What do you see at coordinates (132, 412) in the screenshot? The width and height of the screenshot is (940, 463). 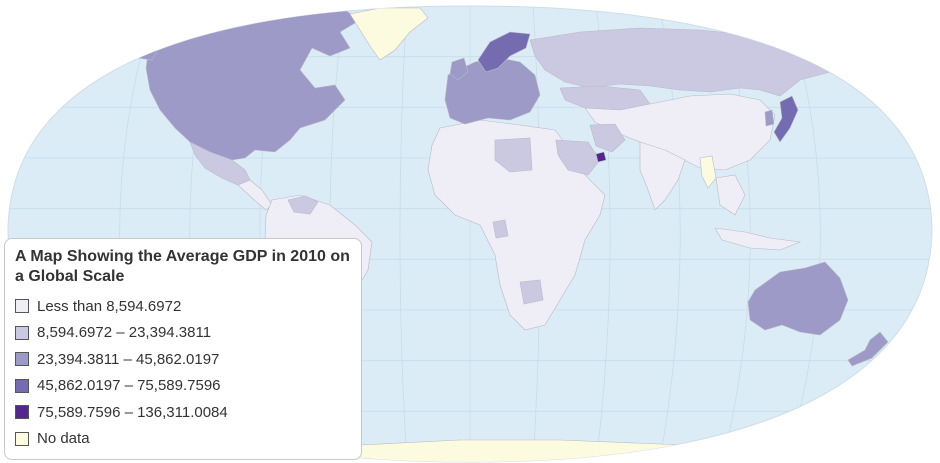 I see `legend-label: 75,589.7596 – 136,311.0084` at bounding box center [132, 412].